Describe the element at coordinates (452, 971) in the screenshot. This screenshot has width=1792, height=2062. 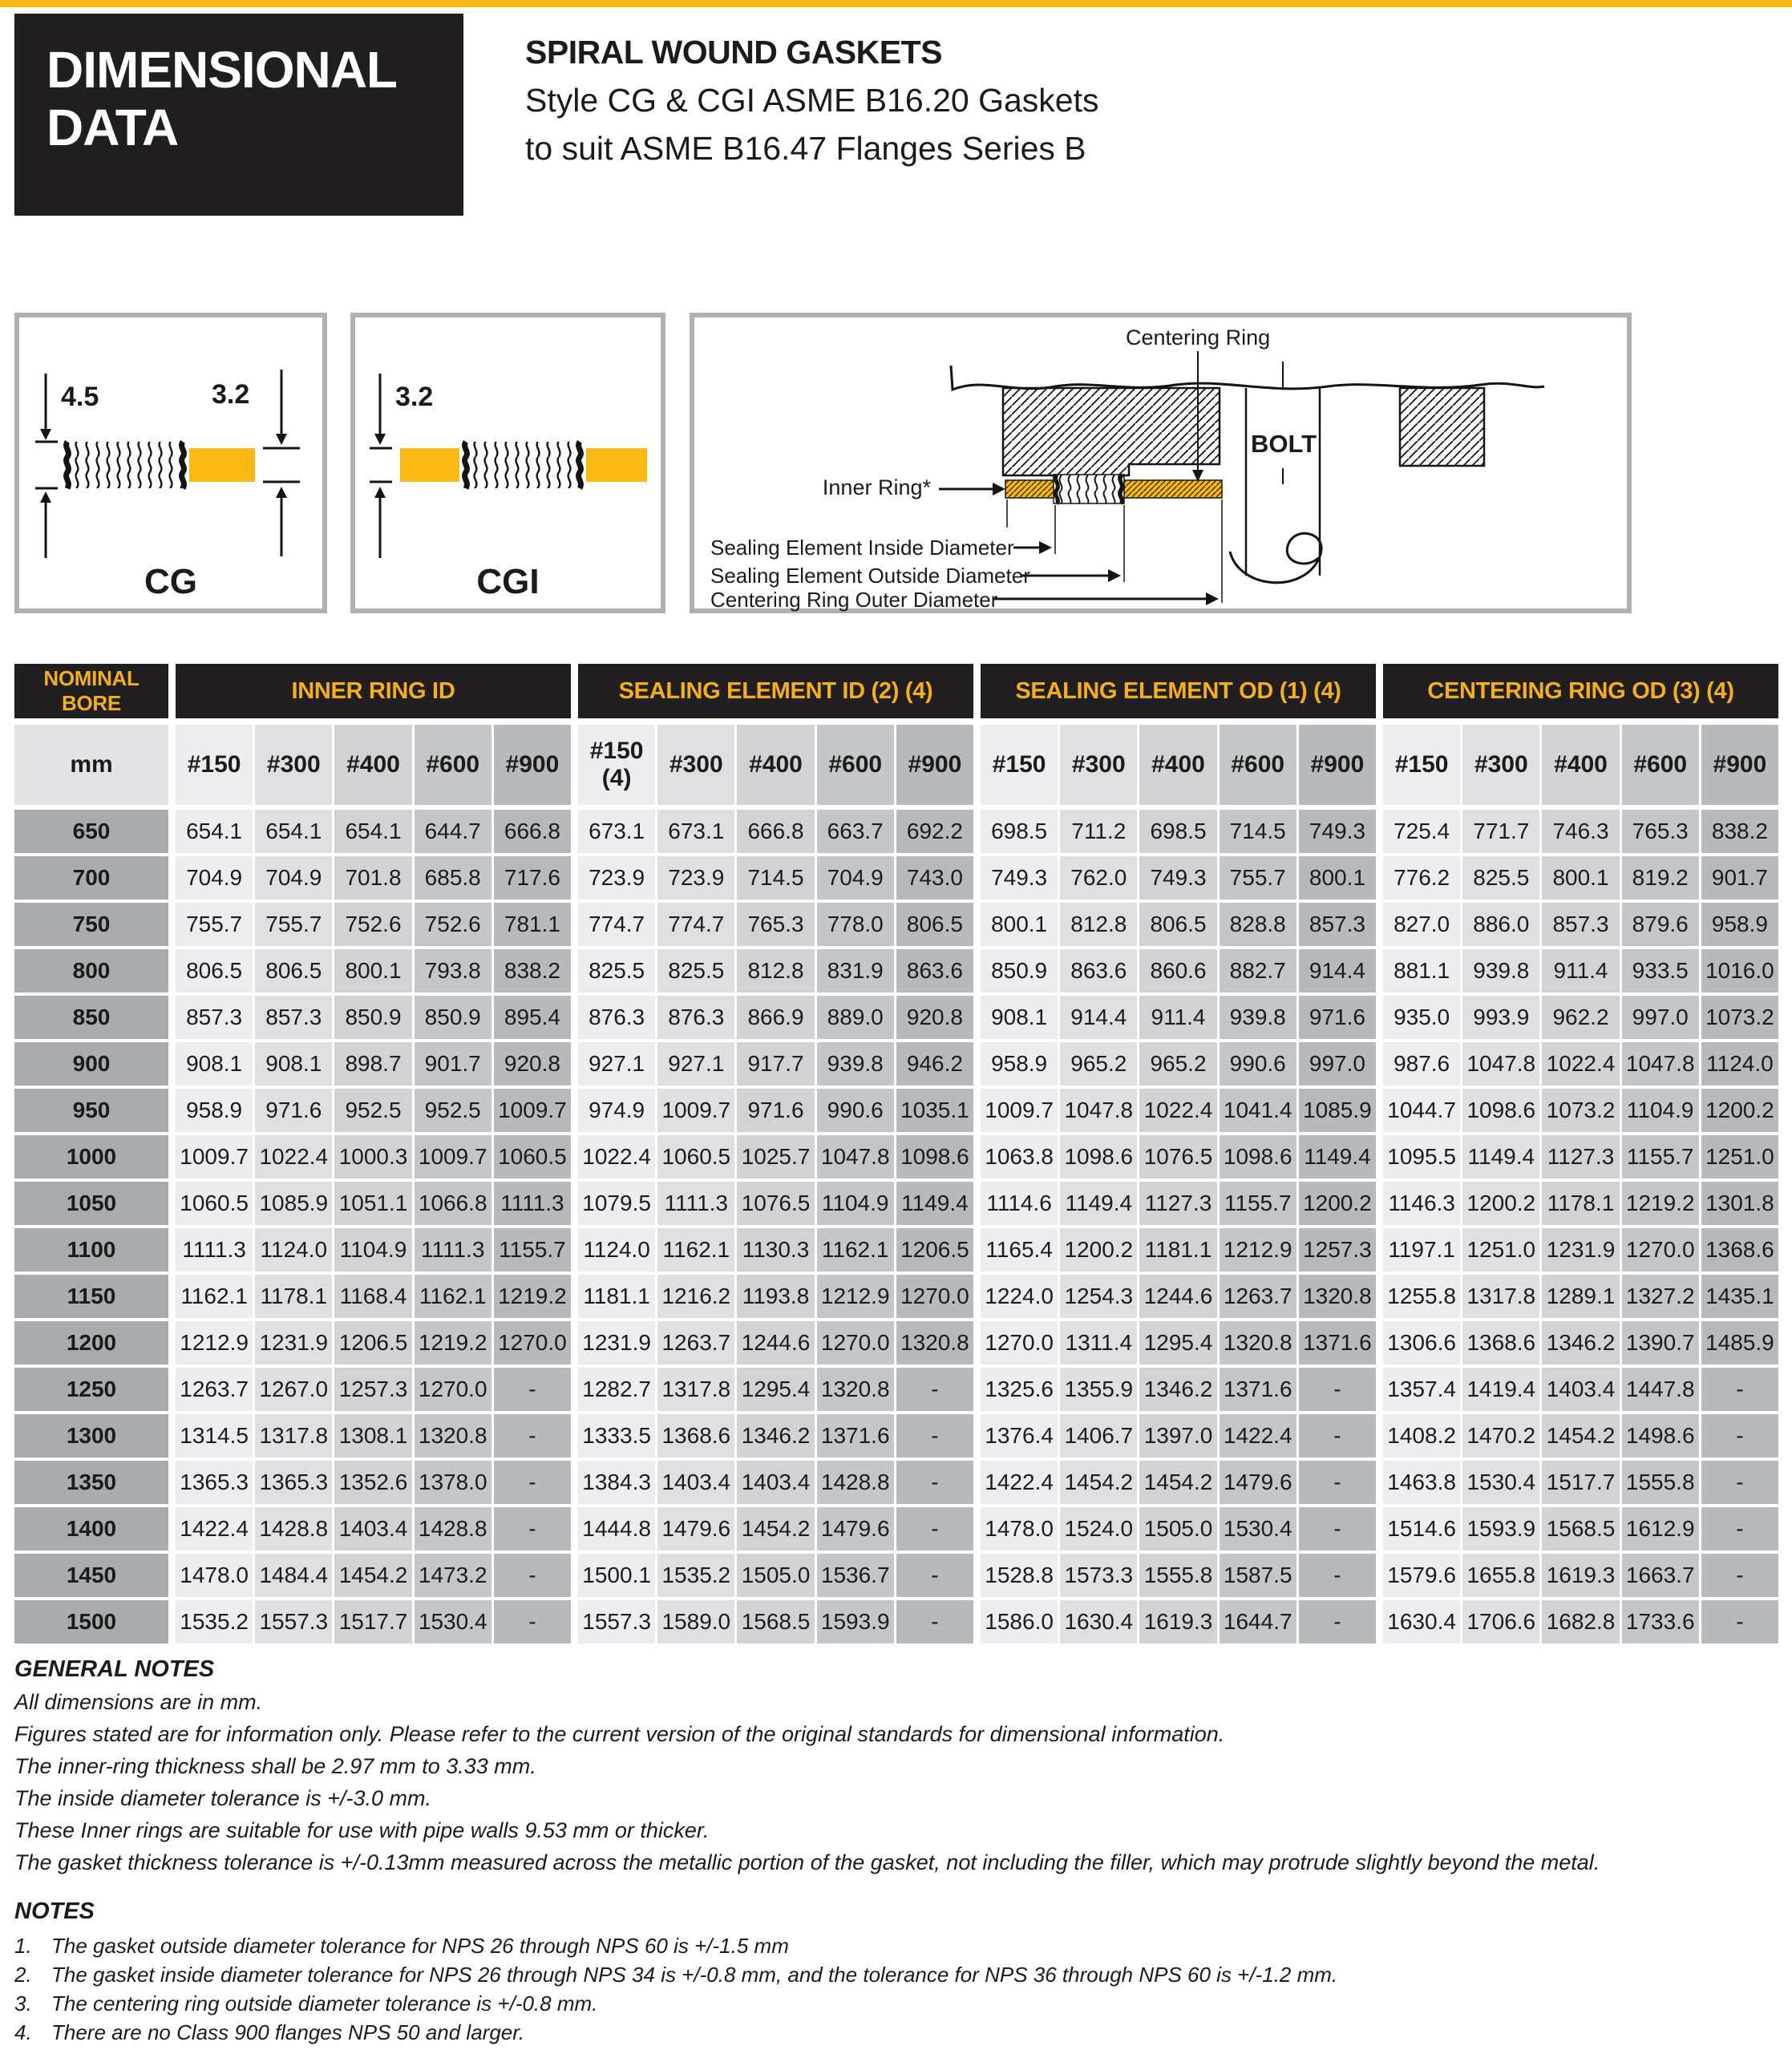
I see `data-cell: 793.8` at that location.